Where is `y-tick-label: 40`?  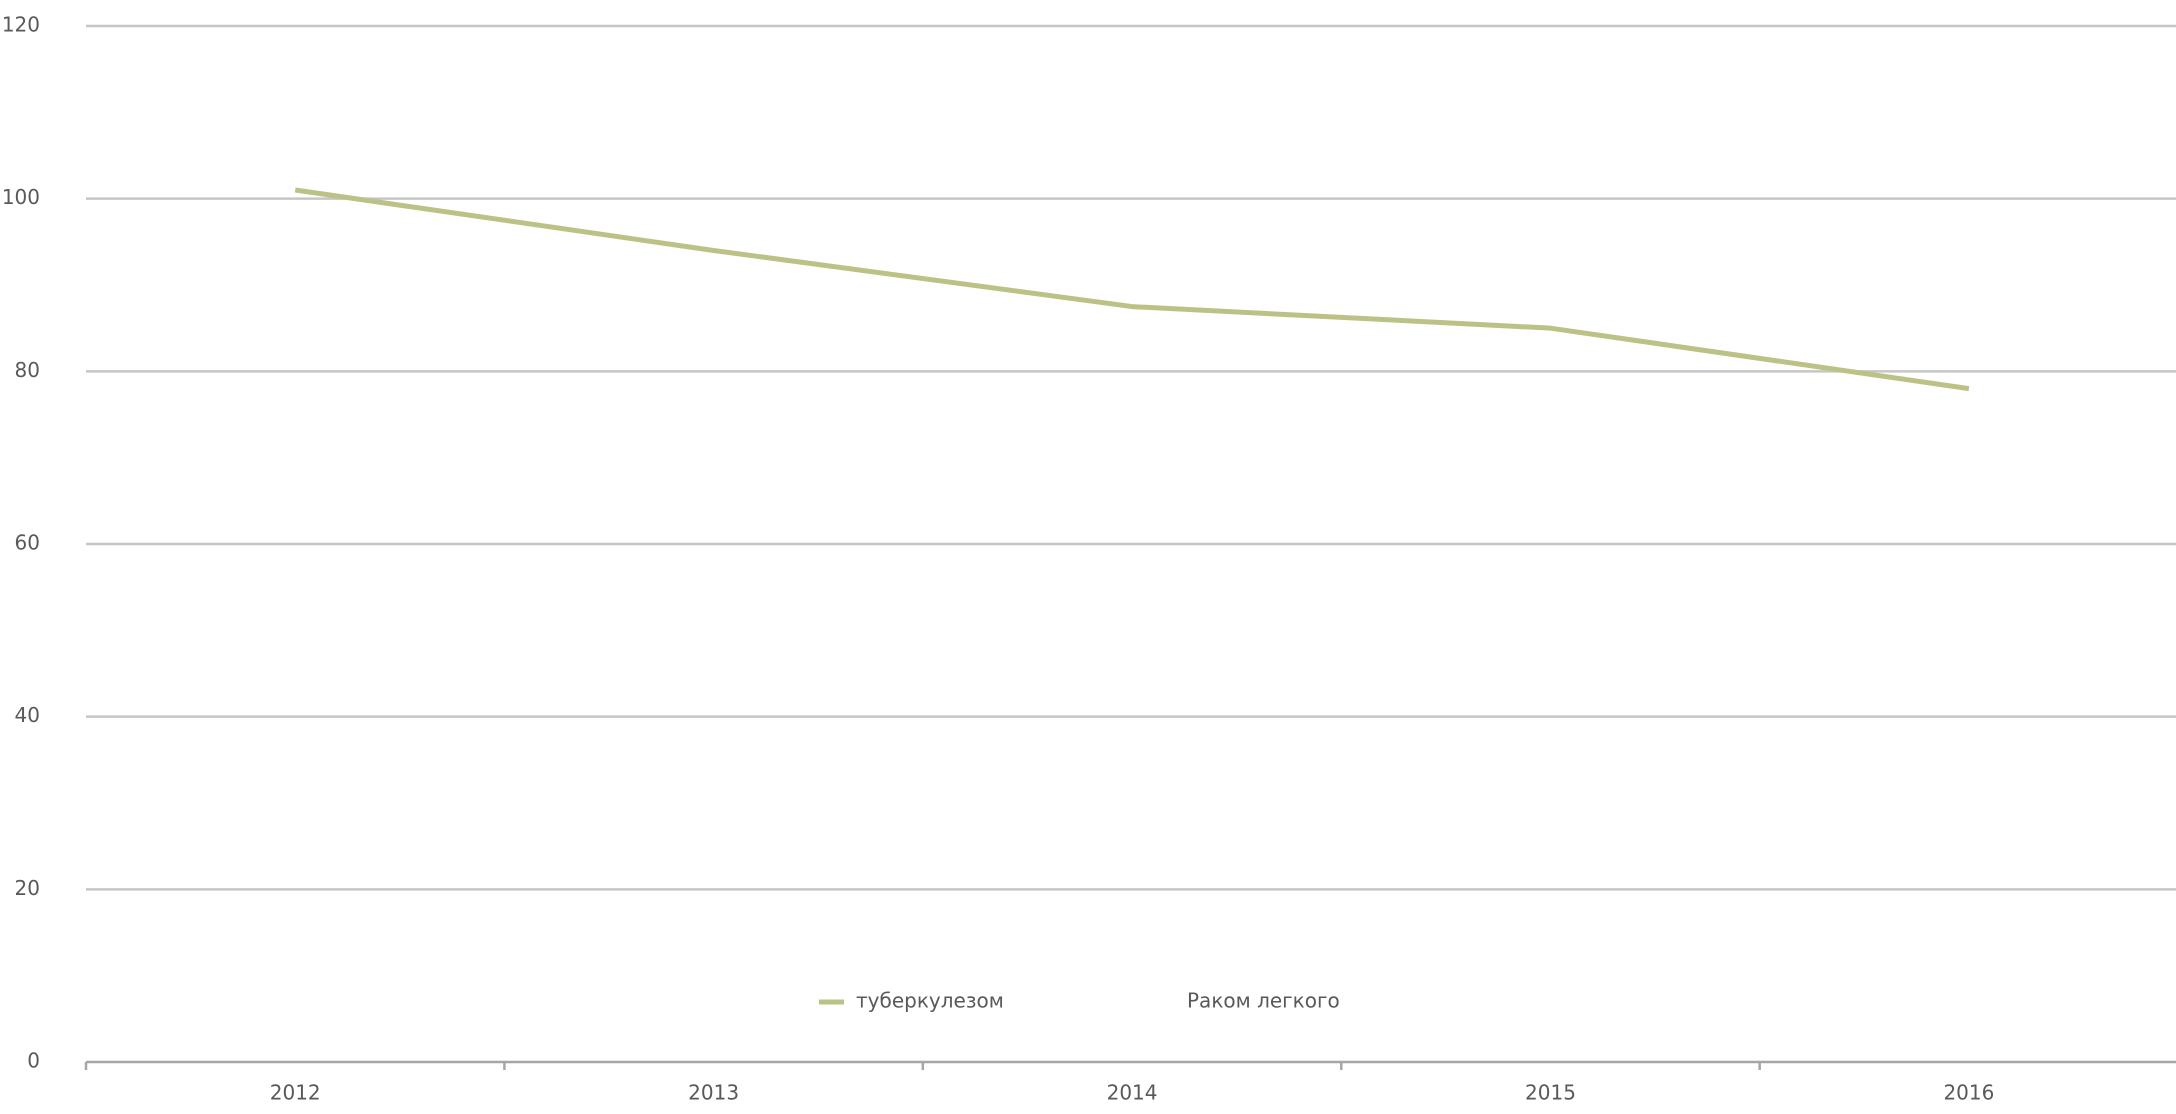 y-tick-label: 40 is located at coordinates (27, 715).